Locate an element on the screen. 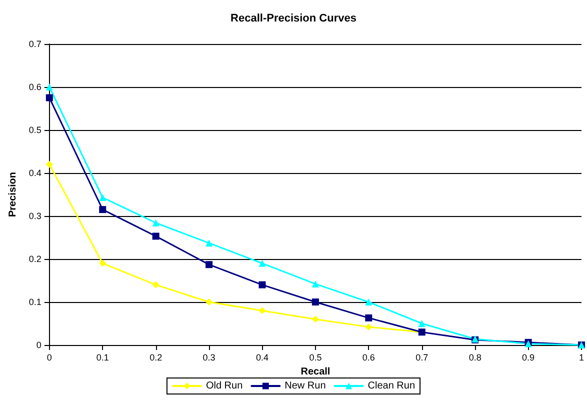 The height and width of the screenshot is (402, 587). y-axis-title: Precision is located at coordinates (13, 195).